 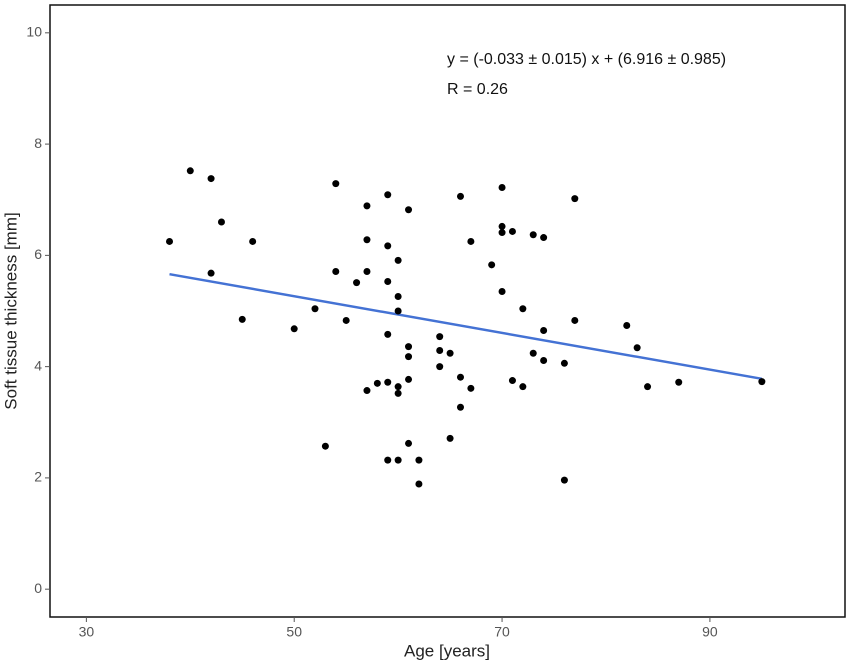 What do you see at coordinates (586, 59) in the screenshot?
I see `equation: y = (-0.033 ± 0.015) x + (6.916 ± 0.985)` at bounding box center [586, 59].